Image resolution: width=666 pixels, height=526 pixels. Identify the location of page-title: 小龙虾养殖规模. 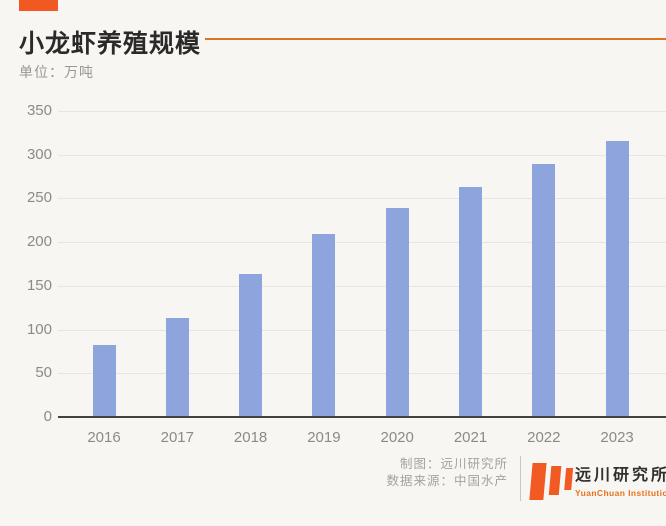
(110, 44).